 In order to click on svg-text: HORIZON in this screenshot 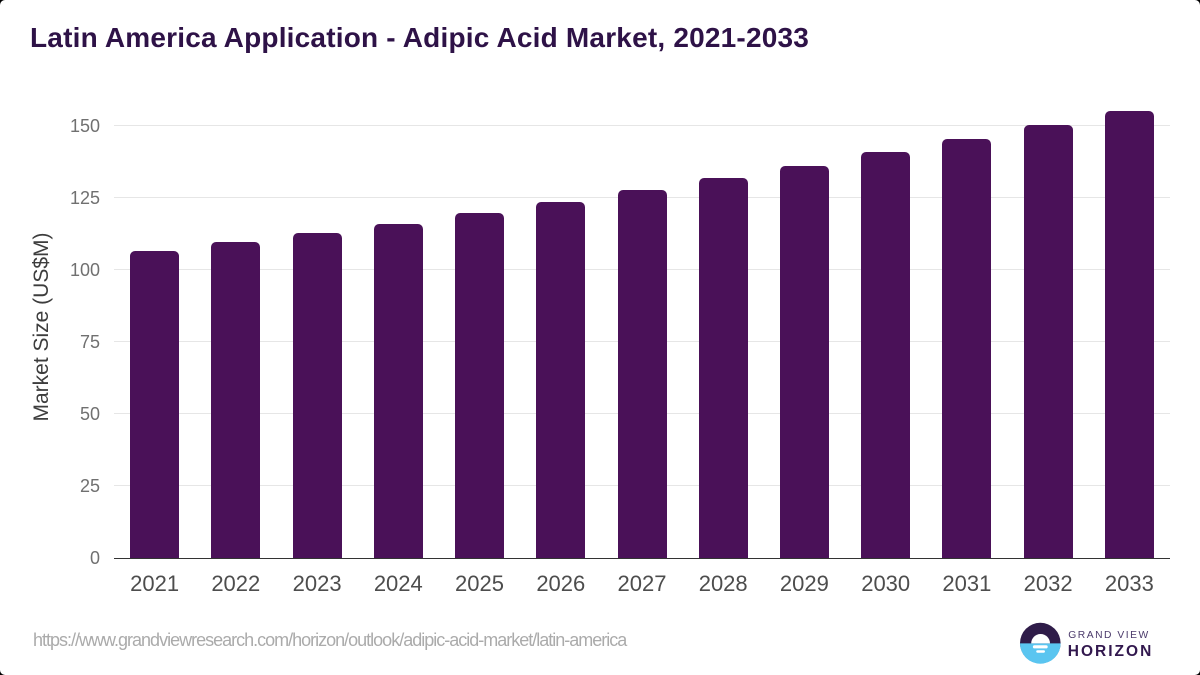, I will do `click(1110, 651)`.